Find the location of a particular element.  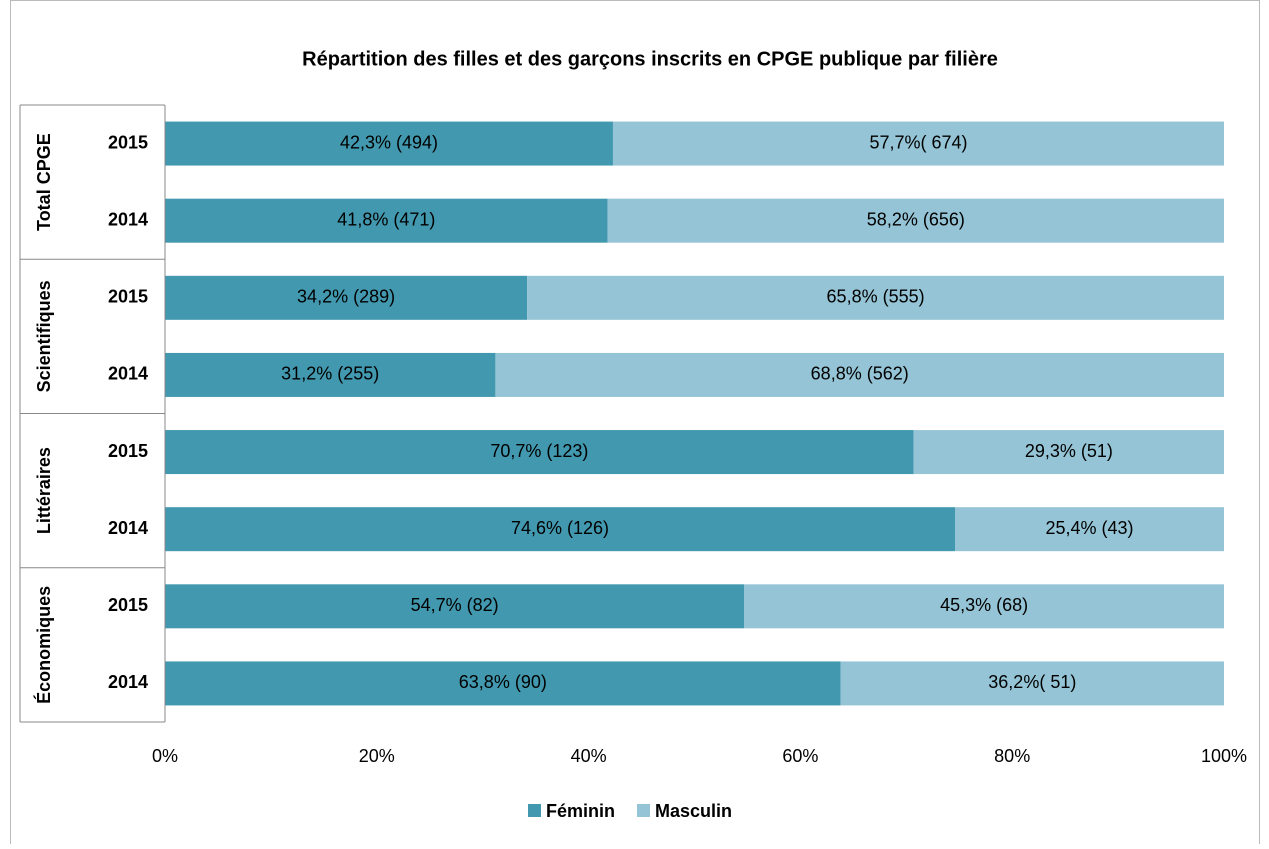

data-label: 70,7% (123) is located at coordinates (539, 451).